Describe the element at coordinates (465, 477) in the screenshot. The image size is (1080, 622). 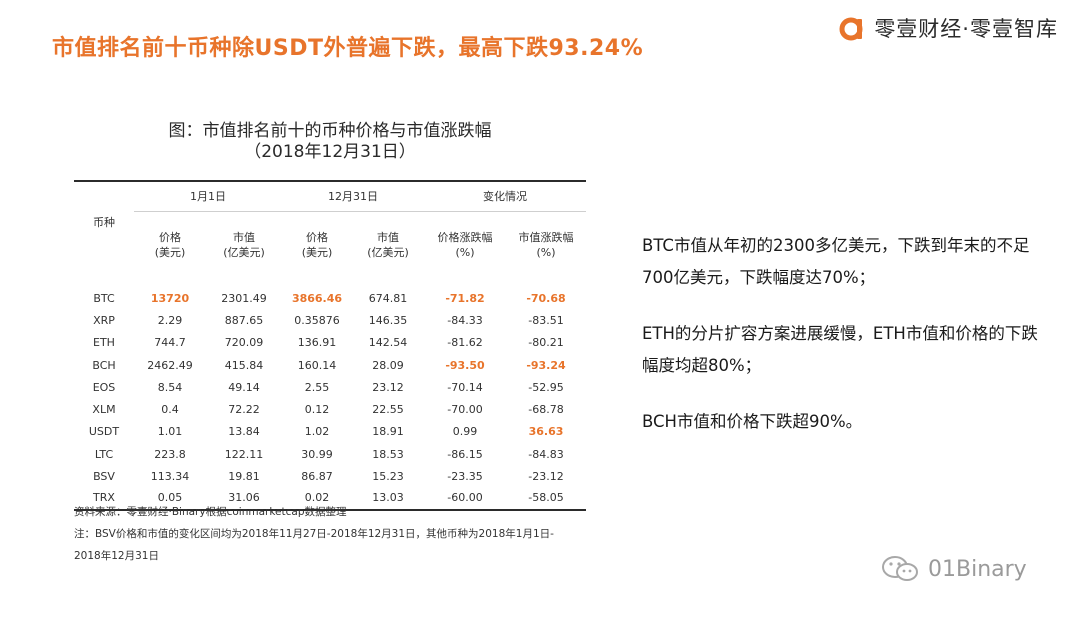
I see `cell-price-change: -23.35` at that location.